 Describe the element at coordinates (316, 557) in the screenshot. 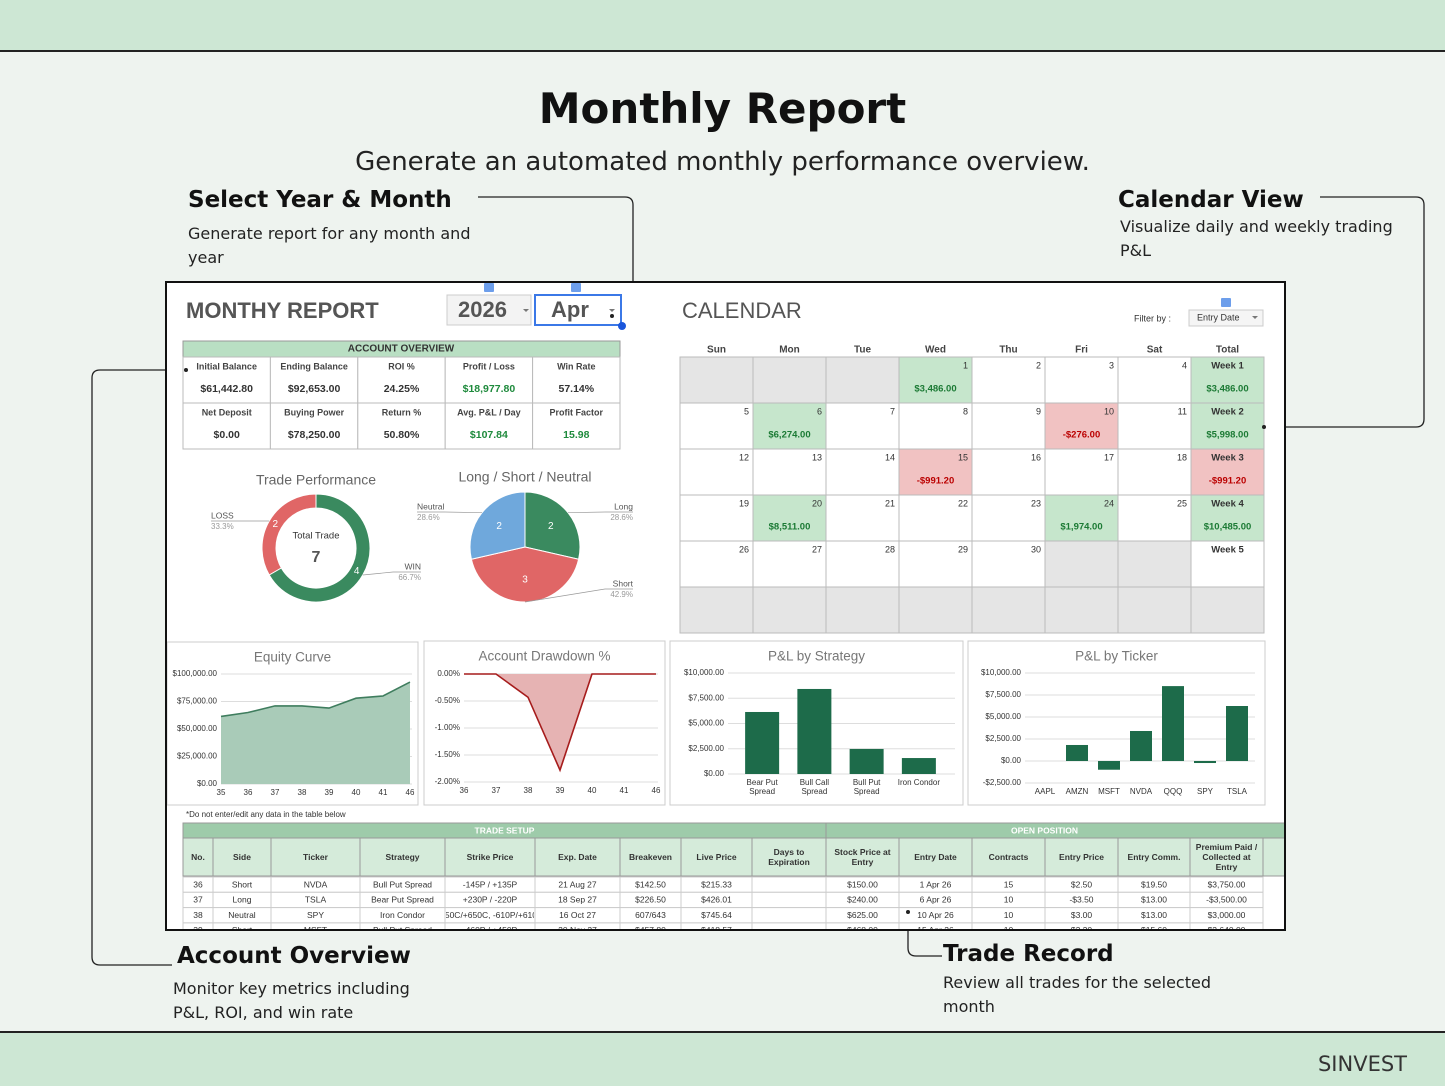

I see `center-total: 7` at that location.